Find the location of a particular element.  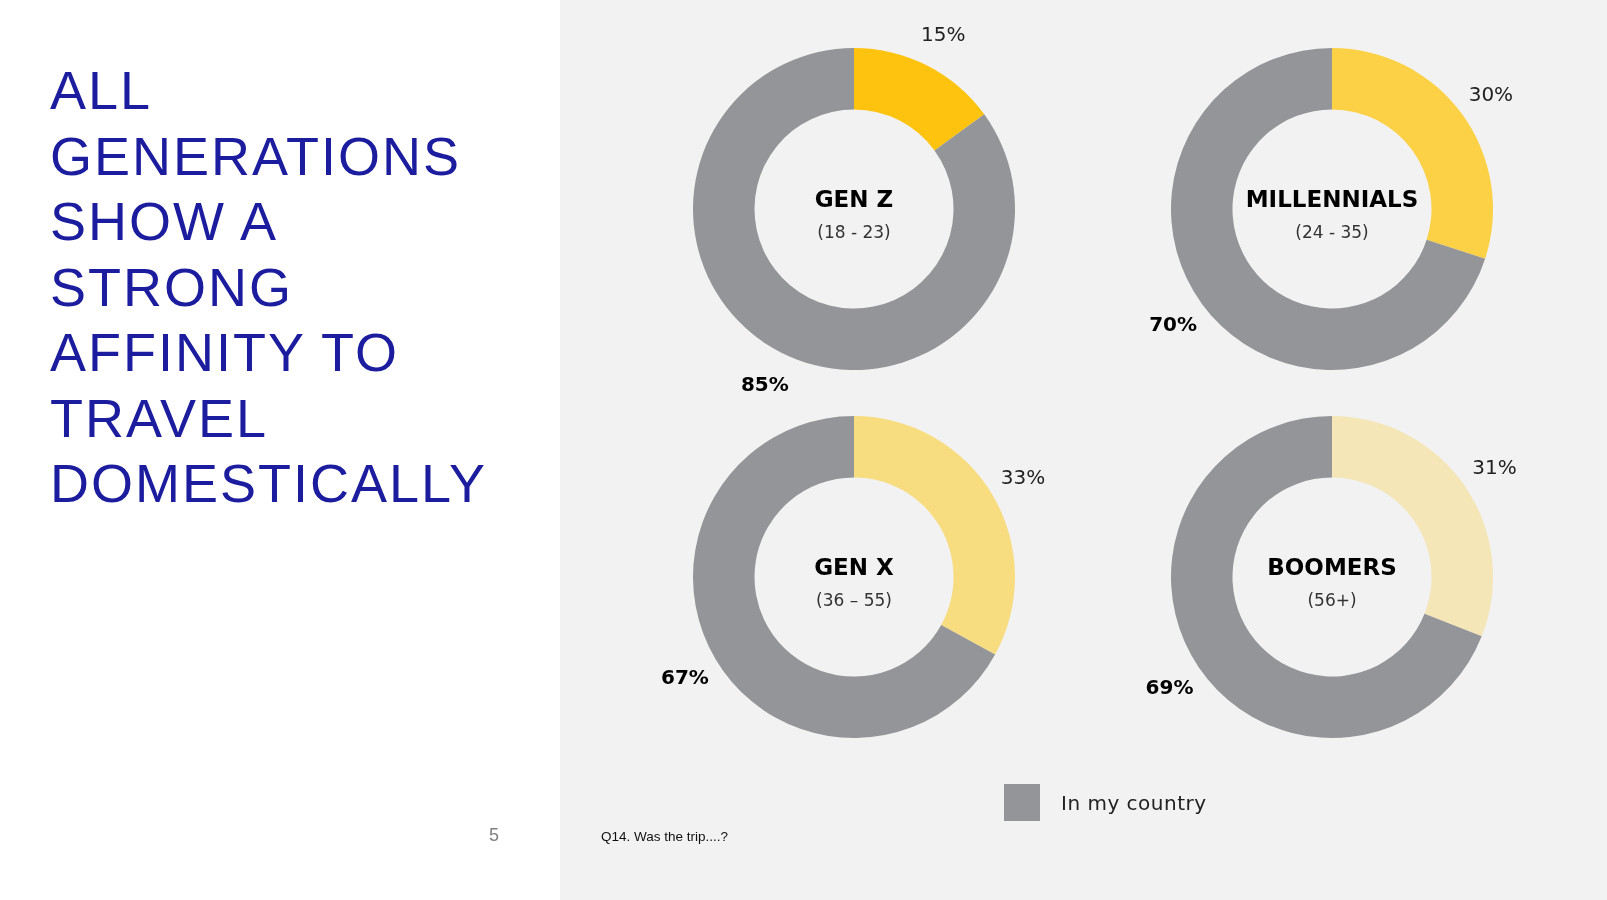

text: GEN X is located at coordinates (854, 567).